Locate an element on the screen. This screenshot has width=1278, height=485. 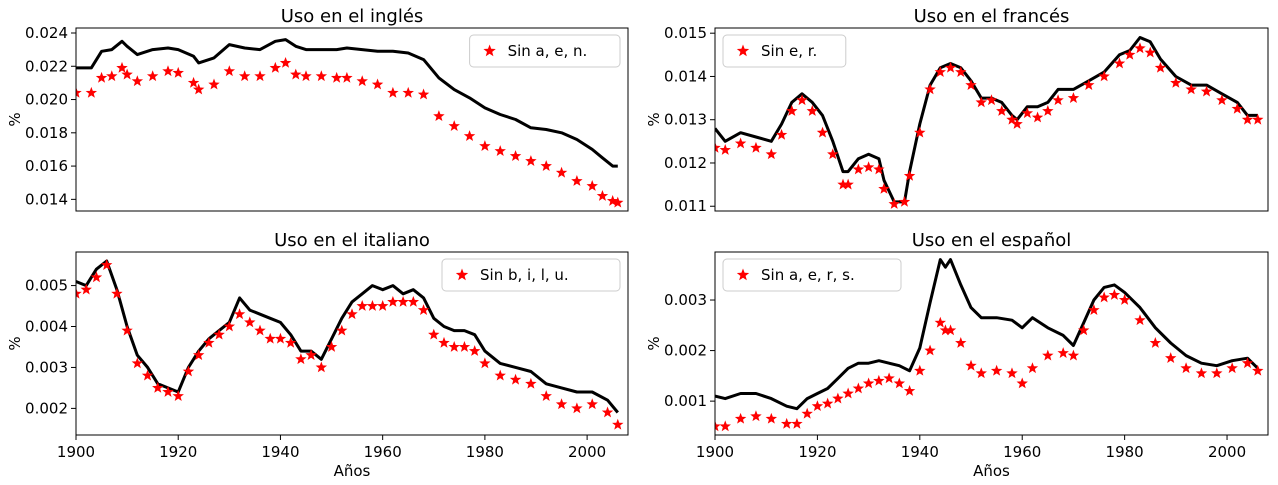
y-tick-label: 0.022 is located at coordinates (46, 66).